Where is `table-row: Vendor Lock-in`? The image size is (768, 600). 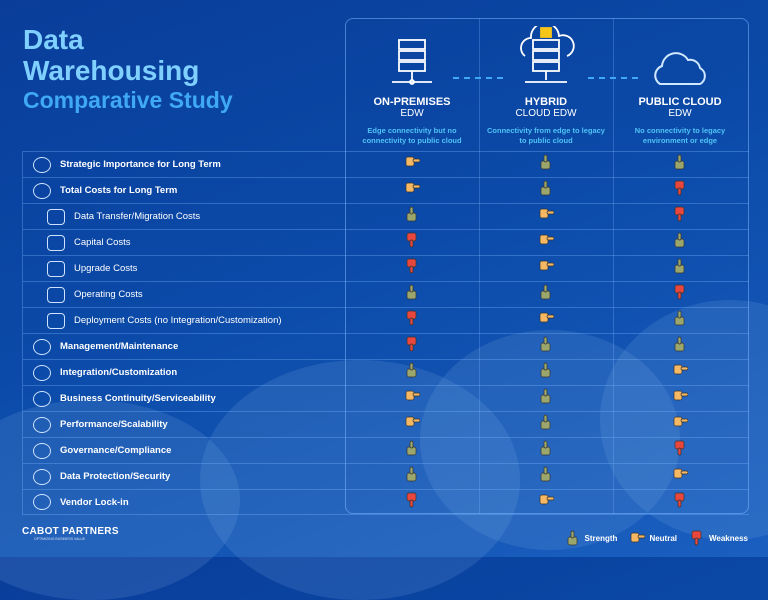
table-row: Vendor Lock-in is located at coordinates (385, 502).